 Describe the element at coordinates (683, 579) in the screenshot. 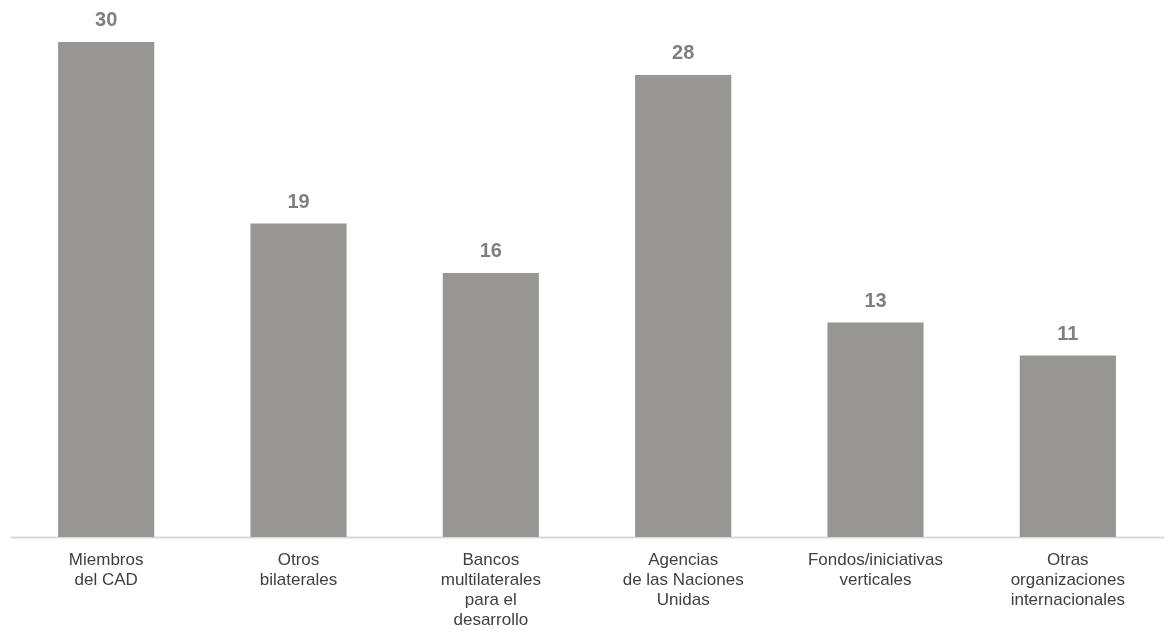

I see `x-tick-label: Agencias de las Naciones Unidas` at that location.